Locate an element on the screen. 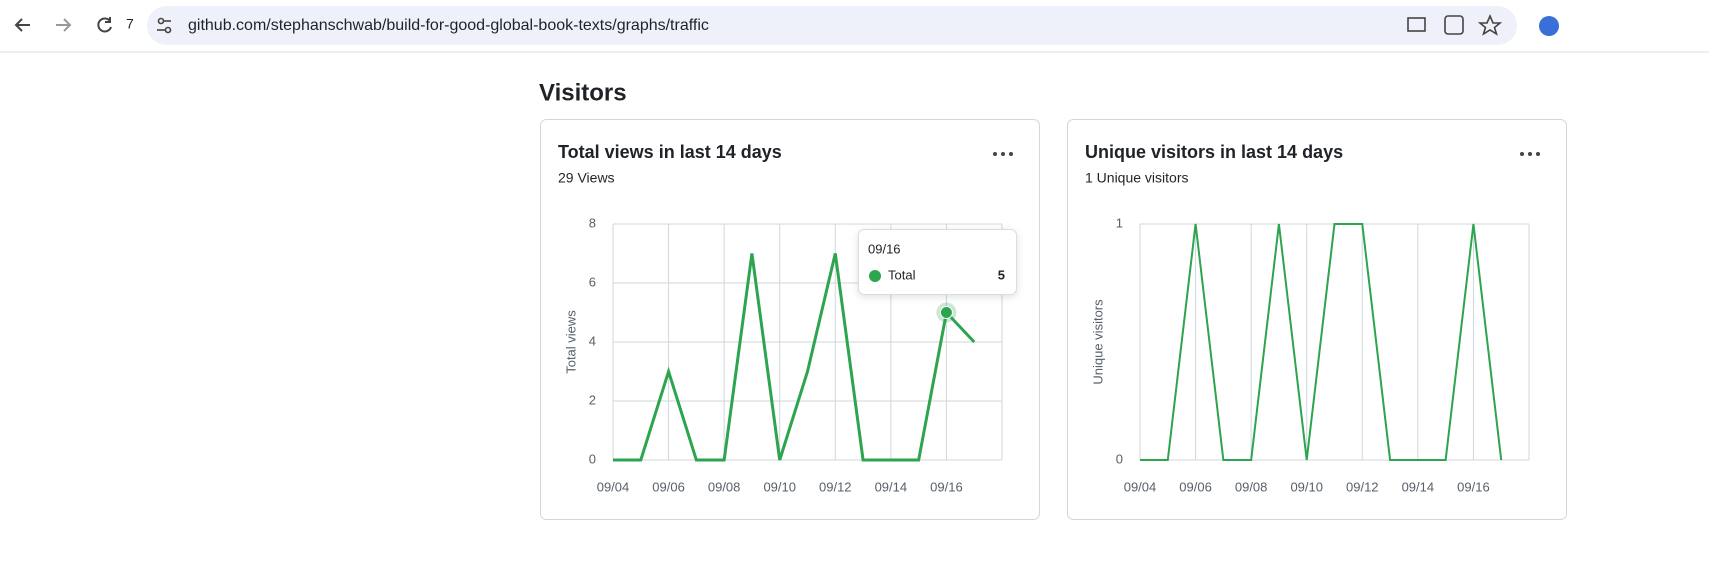 Image resolution: width=1709 pixels, height=568 pixels. back-button is located at coordinates (22, 25).